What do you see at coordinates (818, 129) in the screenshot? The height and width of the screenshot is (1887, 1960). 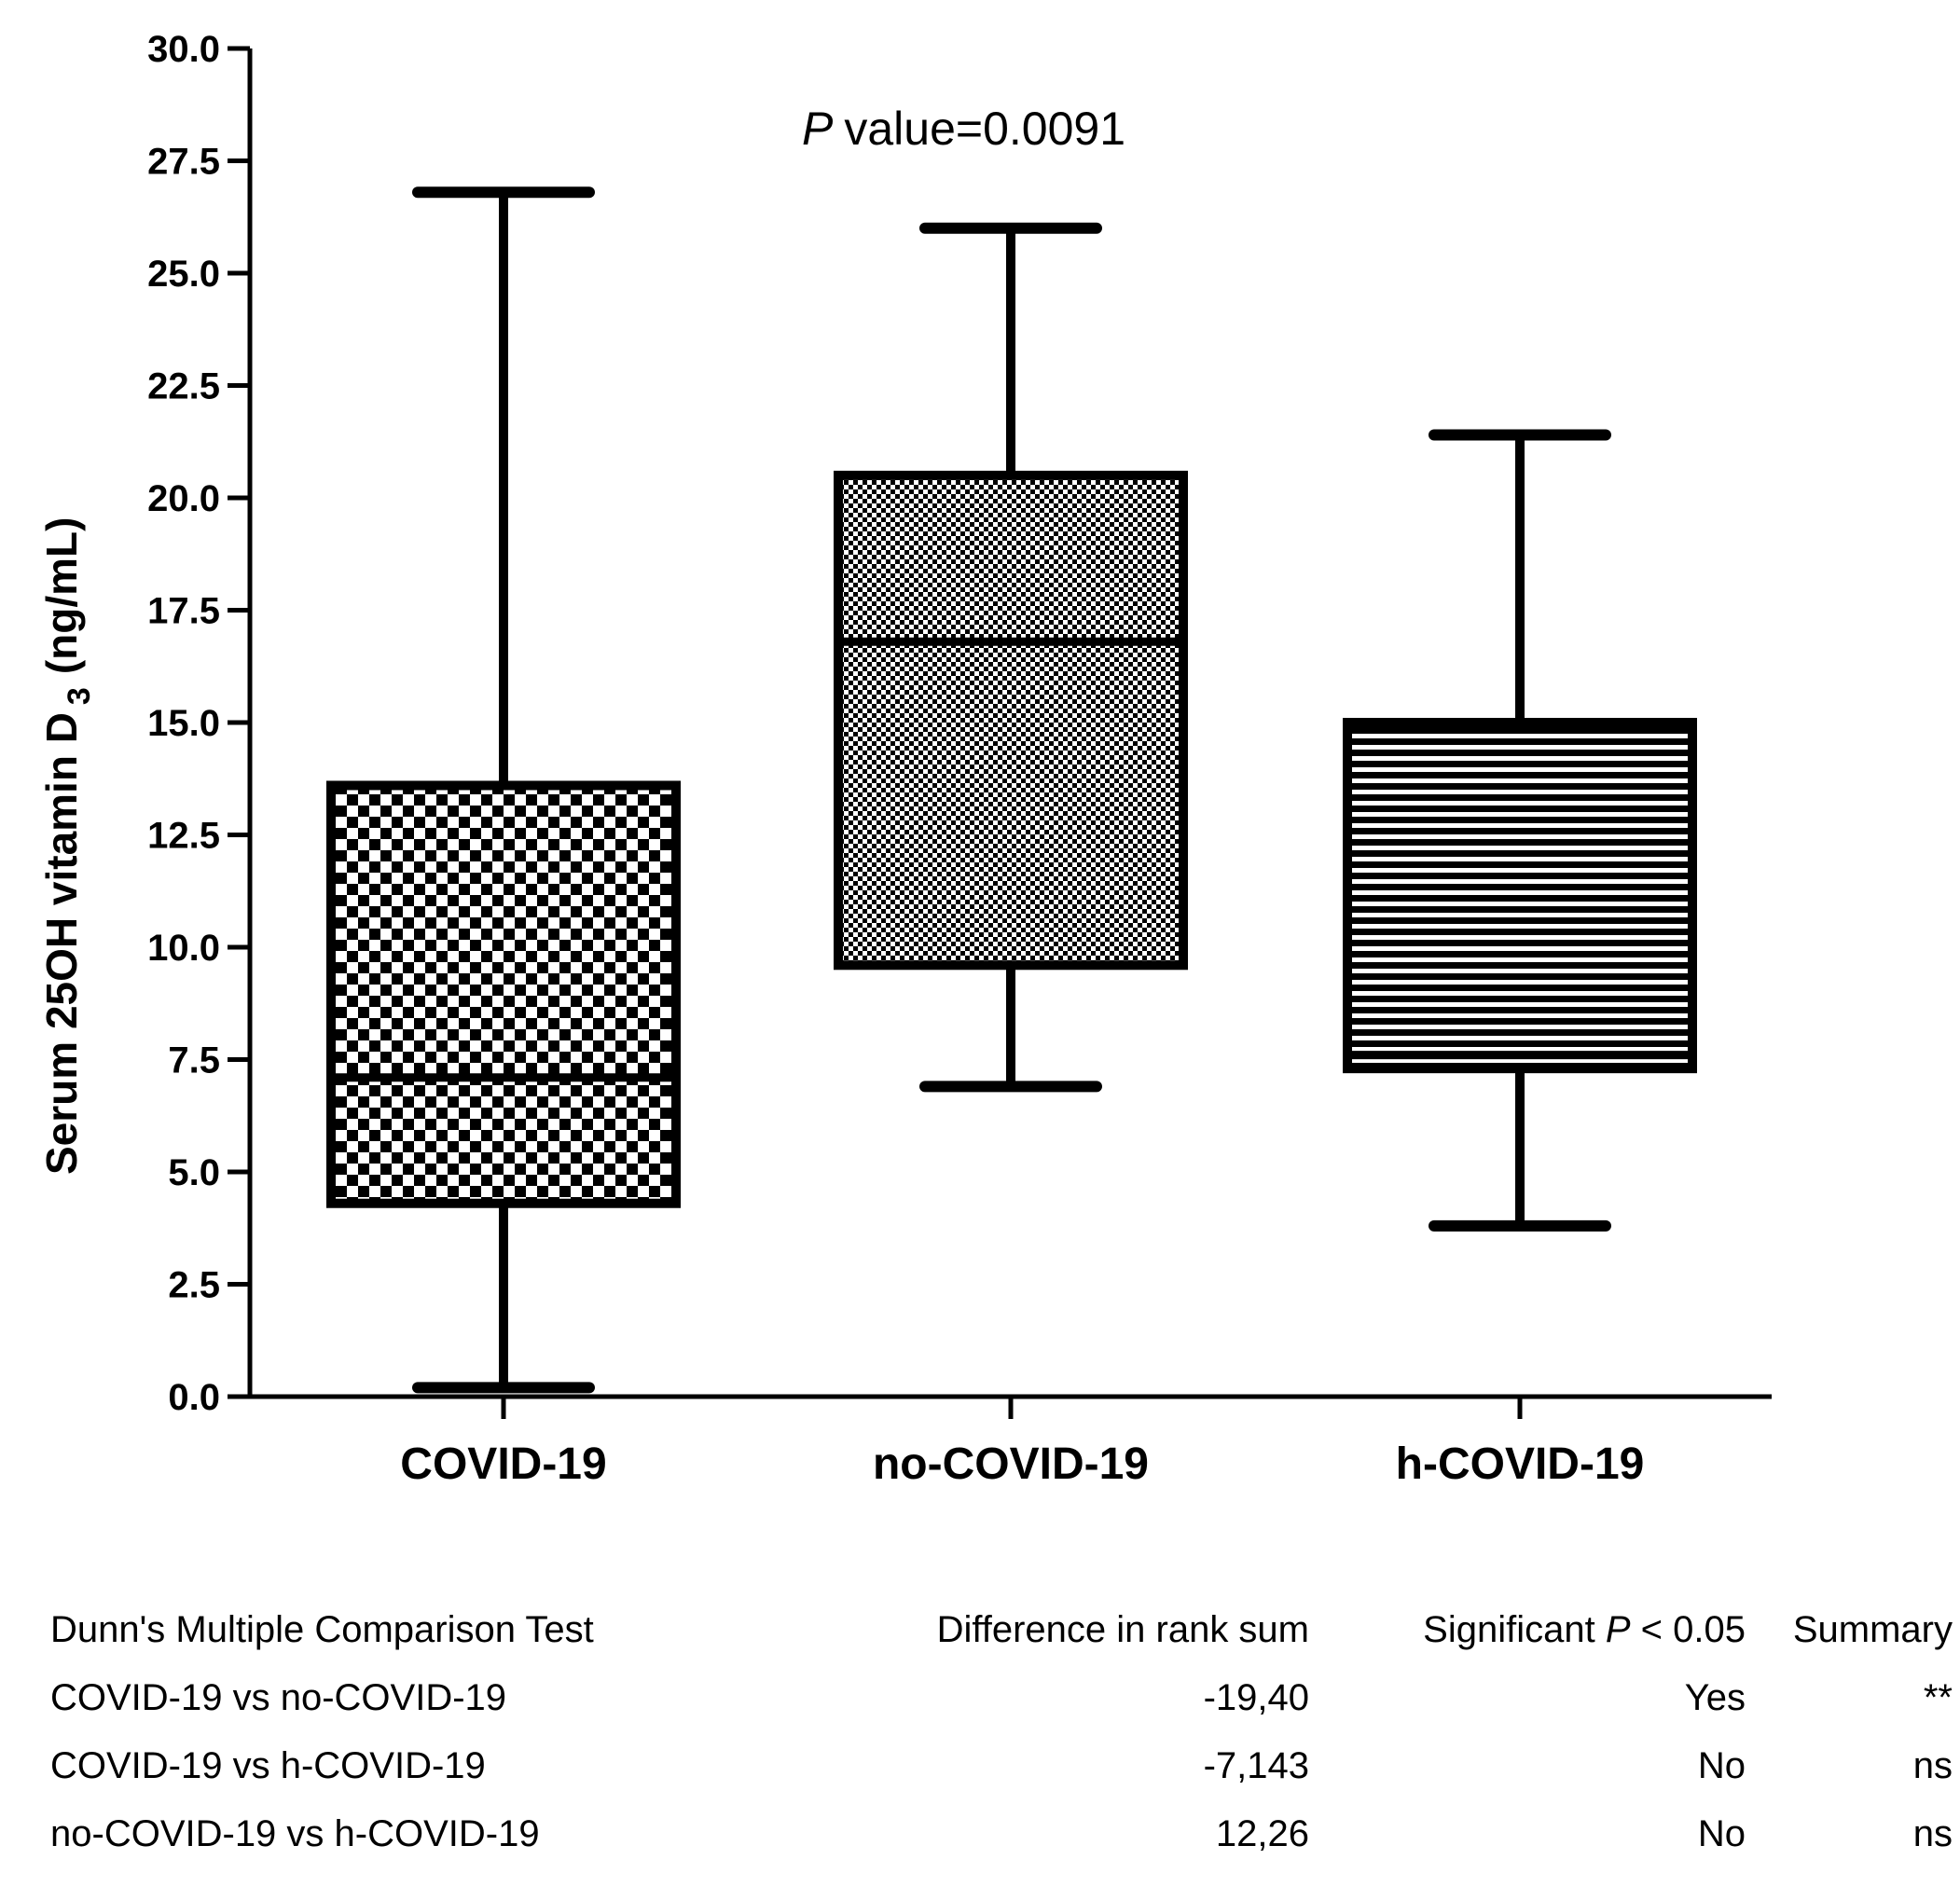 I see `p-value-symbol: P` at bounding box center [818, 129].